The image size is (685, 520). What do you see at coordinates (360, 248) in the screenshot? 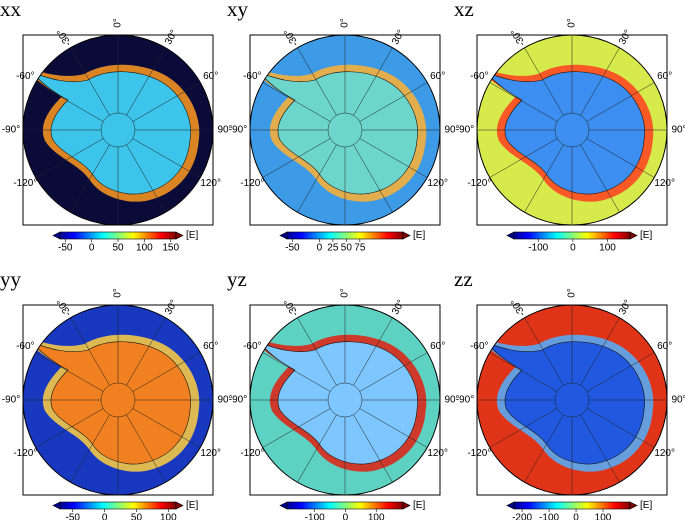
I see `colorbar-tick-label: 75` at bounding box center [360, 248].